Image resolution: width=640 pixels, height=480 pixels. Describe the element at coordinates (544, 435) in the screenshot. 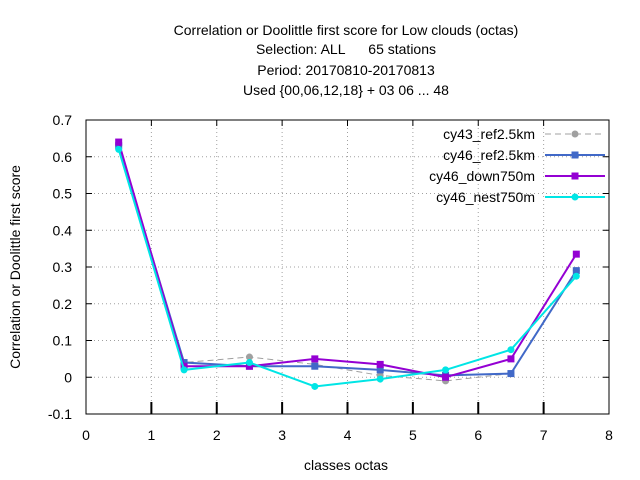

I see `x-tick-label: 7` at that location.